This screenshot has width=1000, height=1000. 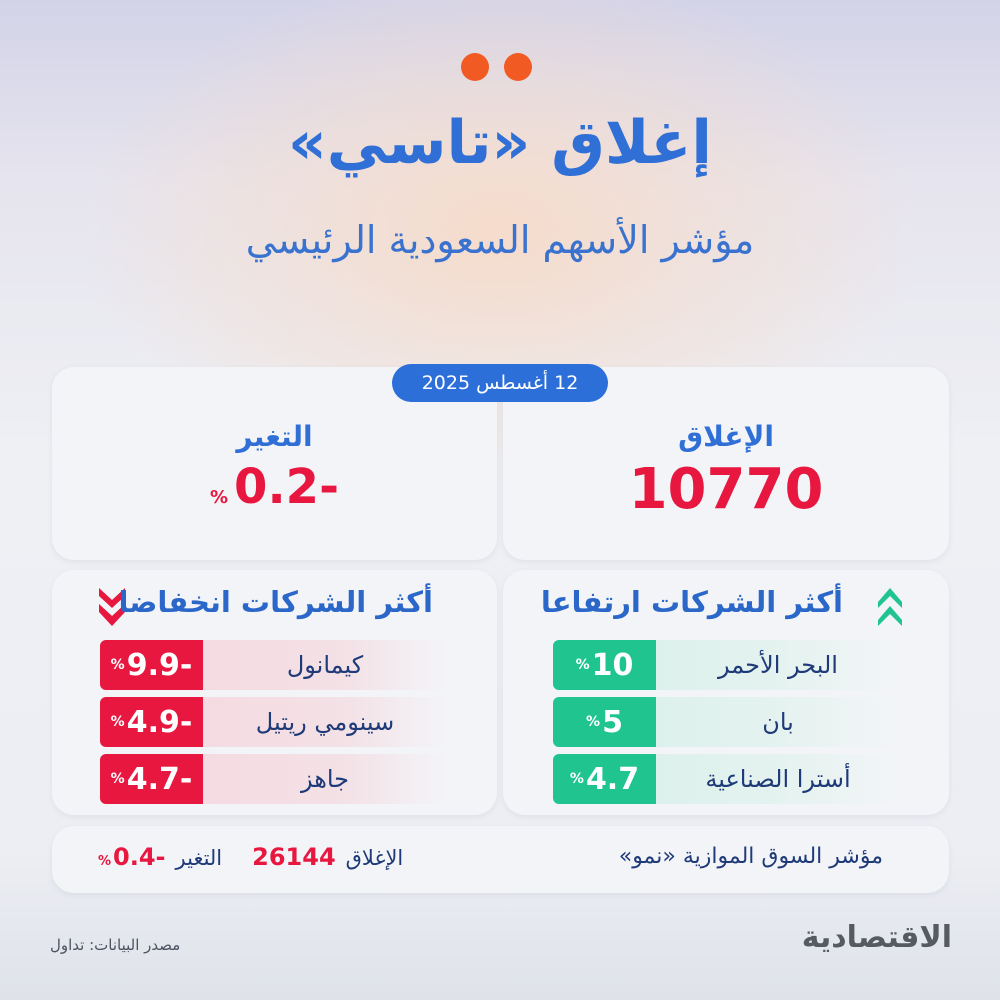 I want to click on loser-row: % -4.9 سينومي ريتيل, so click(x=273, y=722).